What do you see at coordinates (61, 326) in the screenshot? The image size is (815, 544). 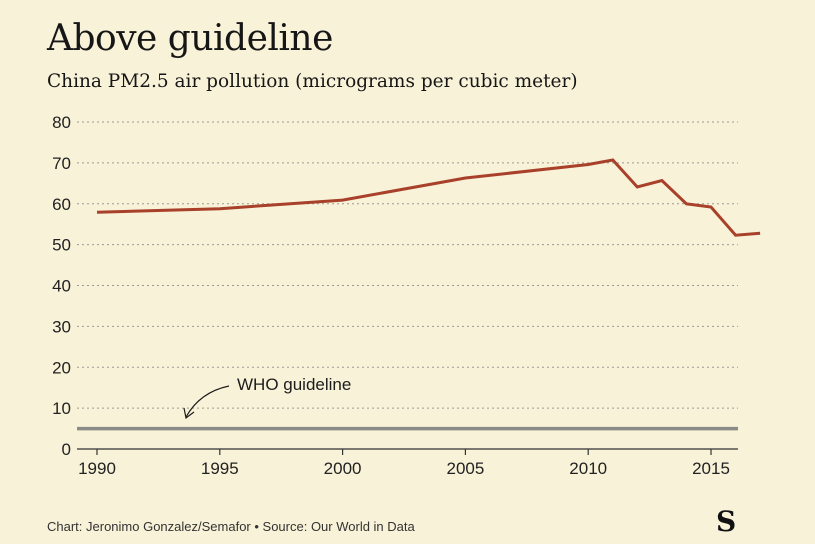 I see `y-tick-label: 30` at bounding box center [61, 326].